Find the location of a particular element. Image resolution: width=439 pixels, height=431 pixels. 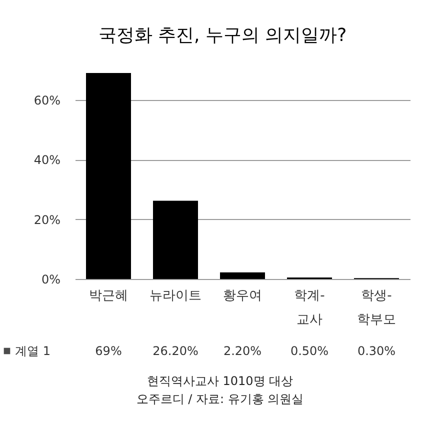

x-tick-label: 황우여 is located at coordinates (242, 296).